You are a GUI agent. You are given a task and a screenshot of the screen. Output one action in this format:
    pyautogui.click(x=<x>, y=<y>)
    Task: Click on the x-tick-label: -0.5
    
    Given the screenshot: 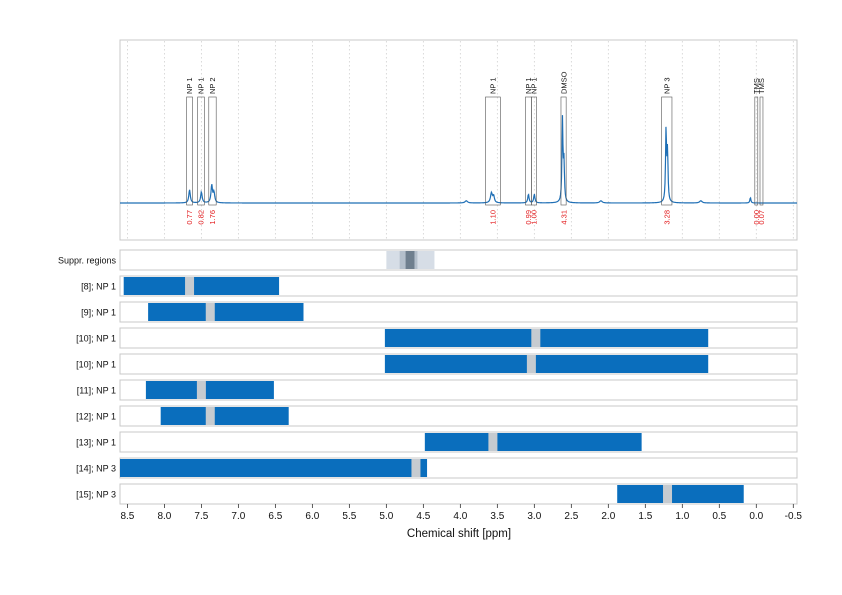 What is the action you would take?
    pyautogui.click(x=794, y=516)
    